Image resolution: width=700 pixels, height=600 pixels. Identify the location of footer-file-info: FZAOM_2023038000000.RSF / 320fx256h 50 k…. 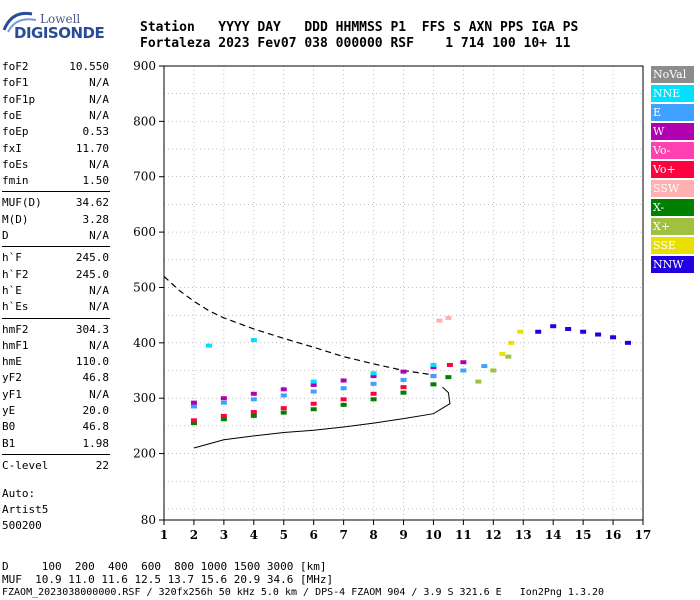
(303, 592).